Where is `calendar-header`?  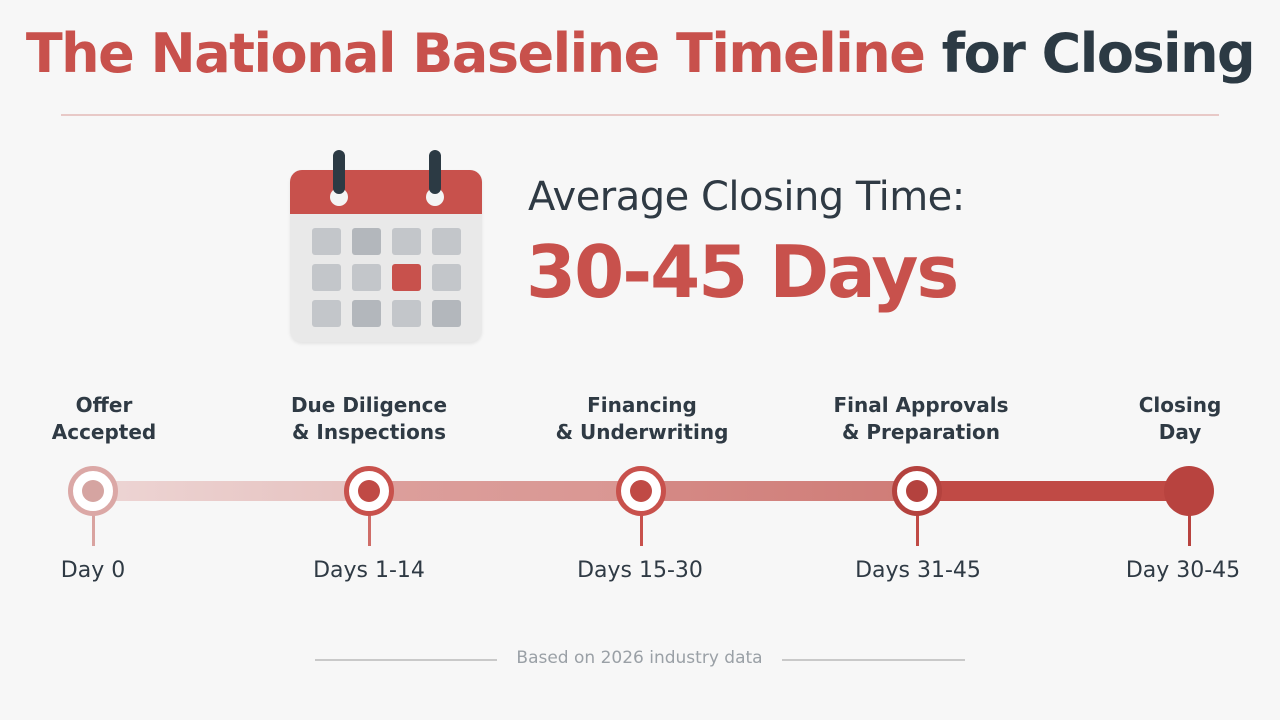 calendar-header is located at coordinates (386, 192).